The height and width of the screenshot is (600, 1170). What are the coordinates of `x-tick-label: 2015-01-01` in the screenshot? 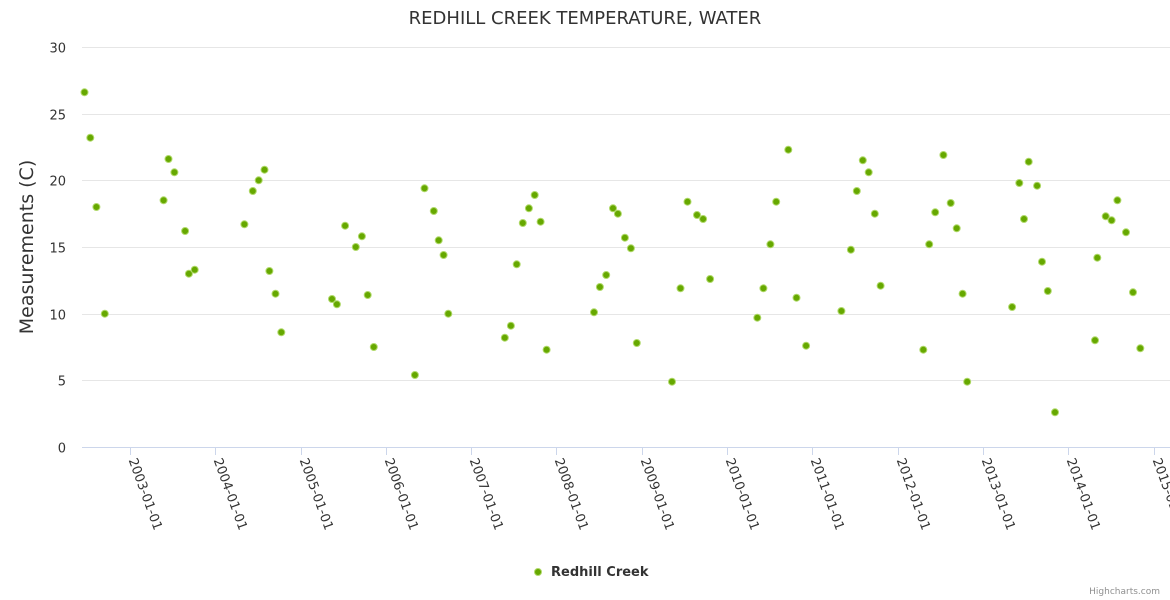 It's located at (1159, 494).